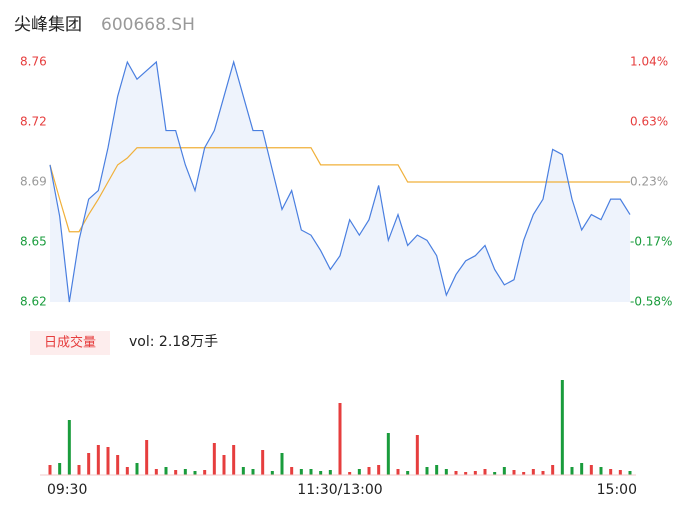 The width and height of the screenshot is (686, 528). Describe the element at coordinates (651, 302) in the screenshot. I see `y2-tick-label: -0.58%` at that location.